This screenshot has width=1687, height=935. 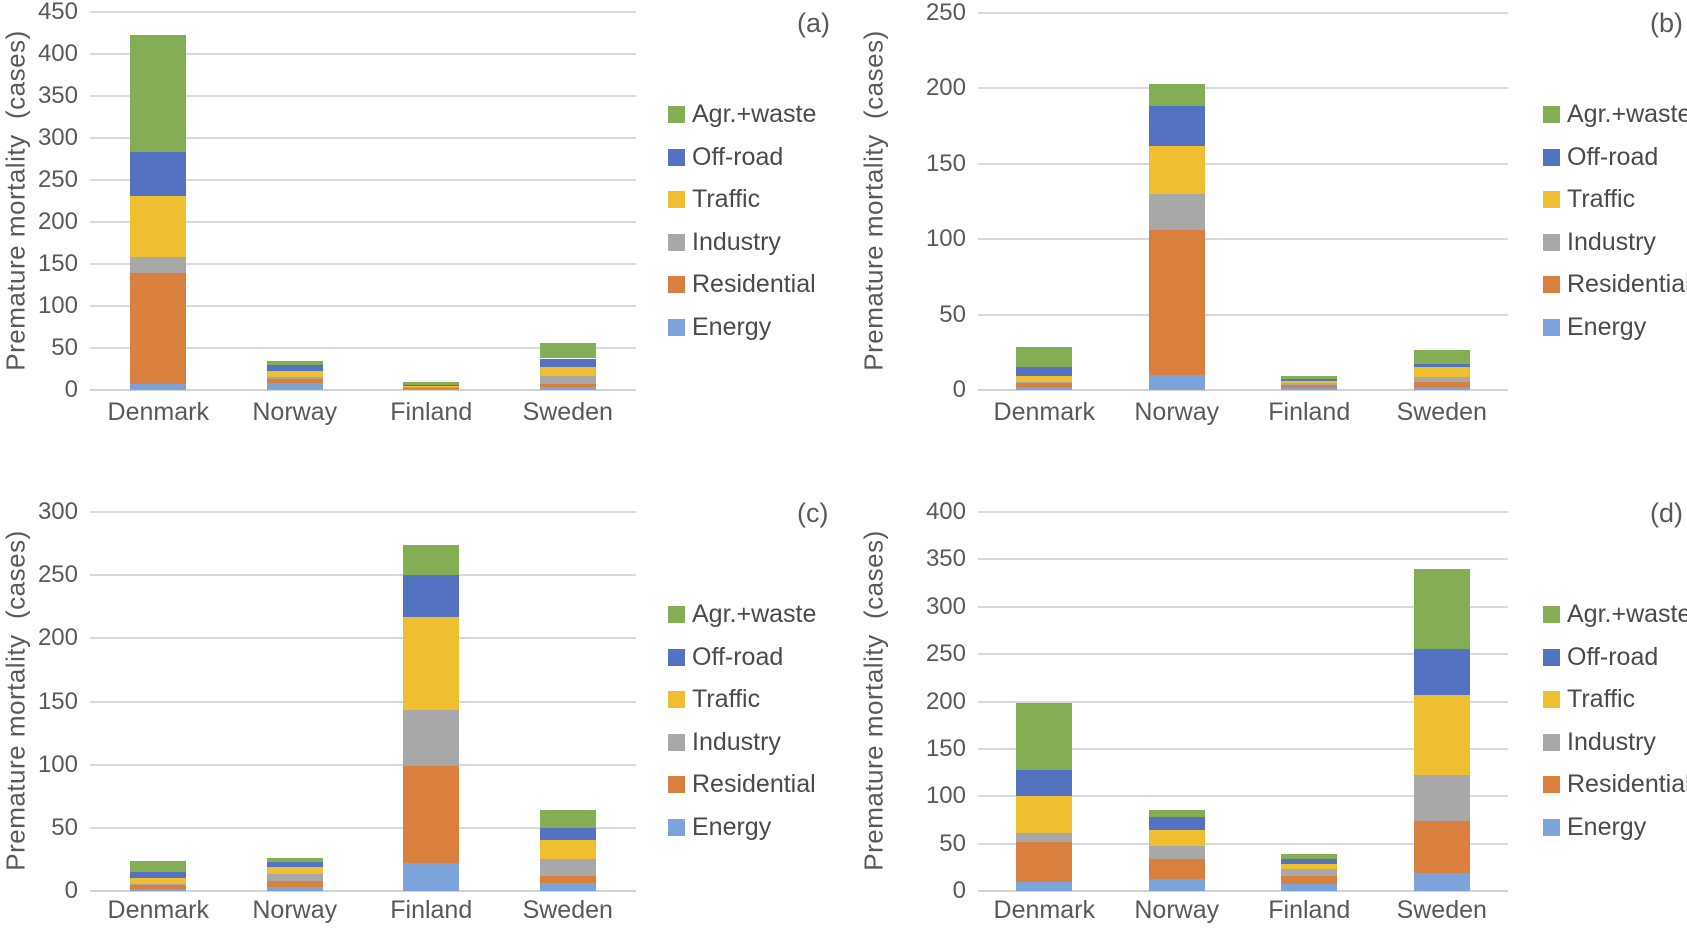 I want to click on bar-segment-sweden-agr-waste, so click(x=1441, y=609).